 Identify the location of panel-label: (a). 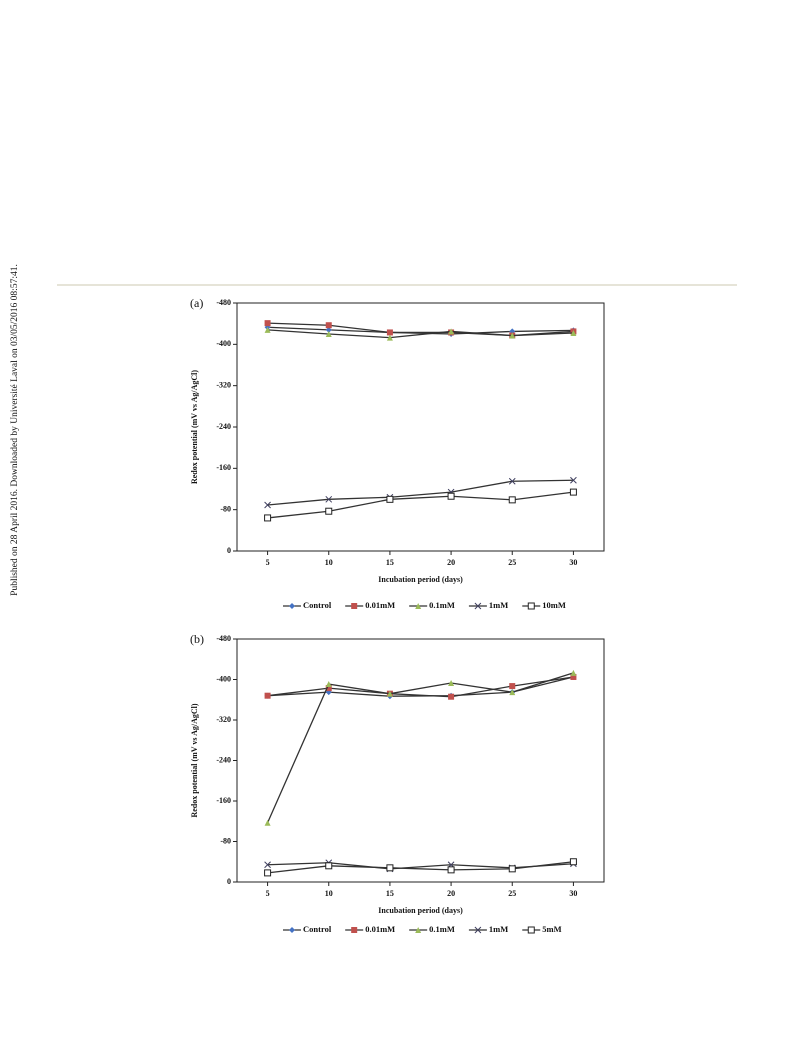
(196, 303).